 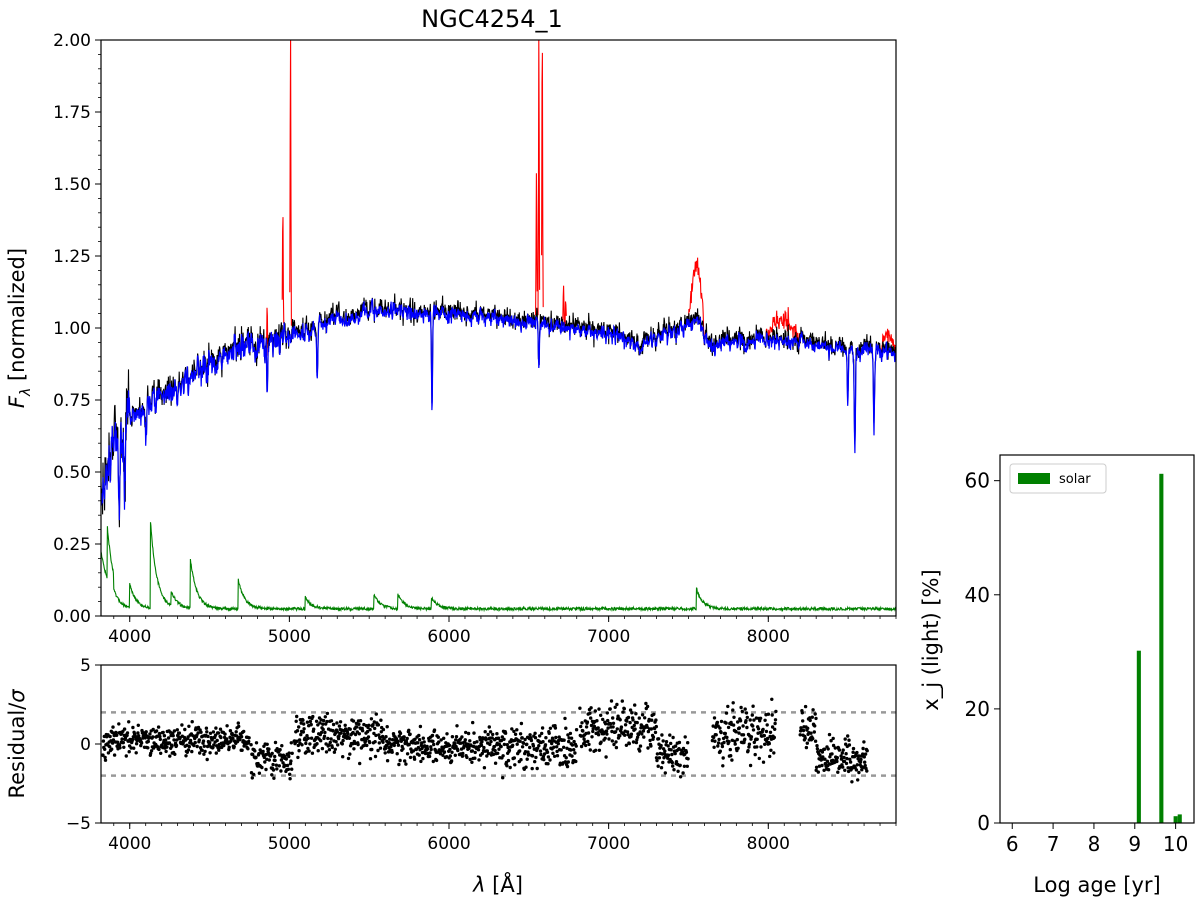 What do you see at coordinates (1175, 819) in the screenshot?
I see `age-bar` at bounding box center [1175, 819].